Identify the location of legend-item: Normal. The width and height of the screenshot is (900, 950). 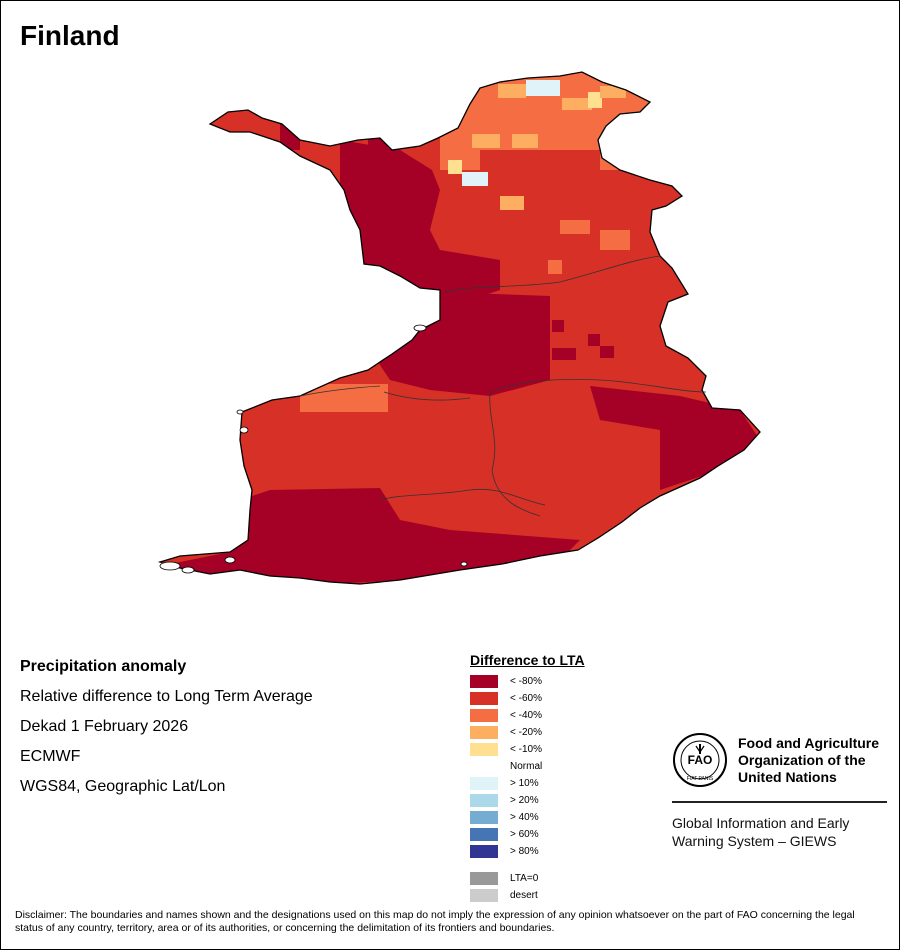
(527, 767).